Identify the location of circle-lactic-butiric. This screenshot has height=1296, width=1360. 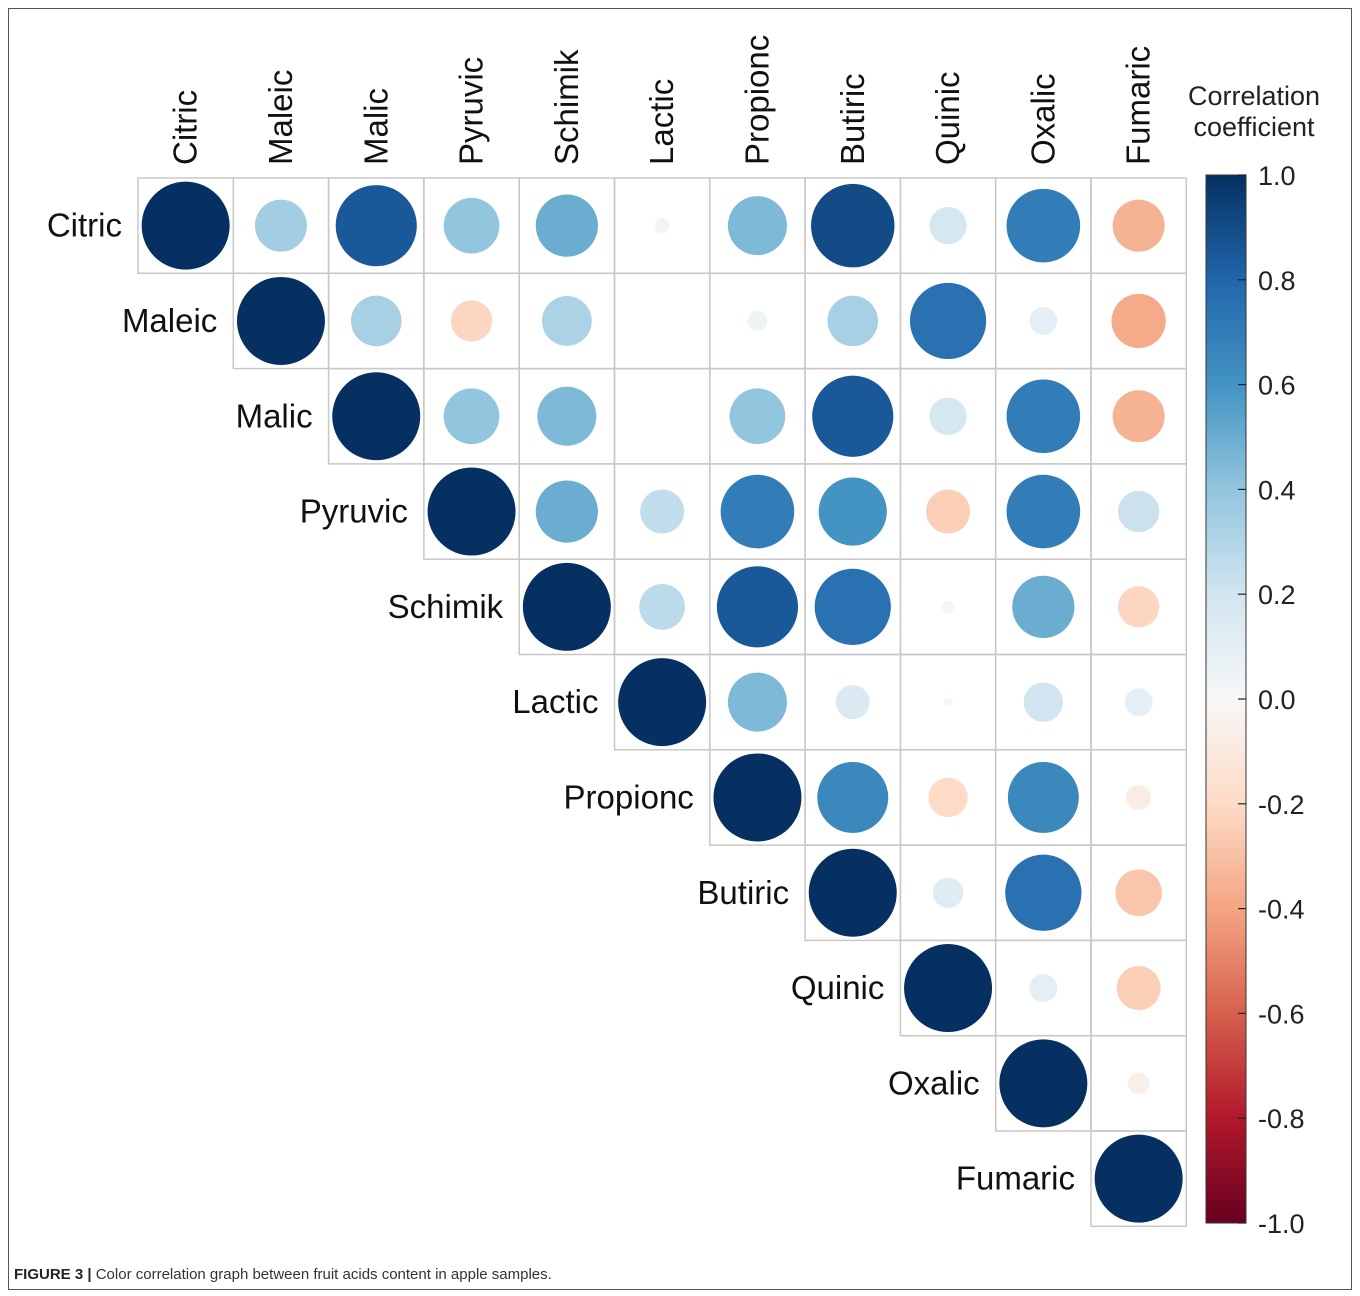
(853, 702).